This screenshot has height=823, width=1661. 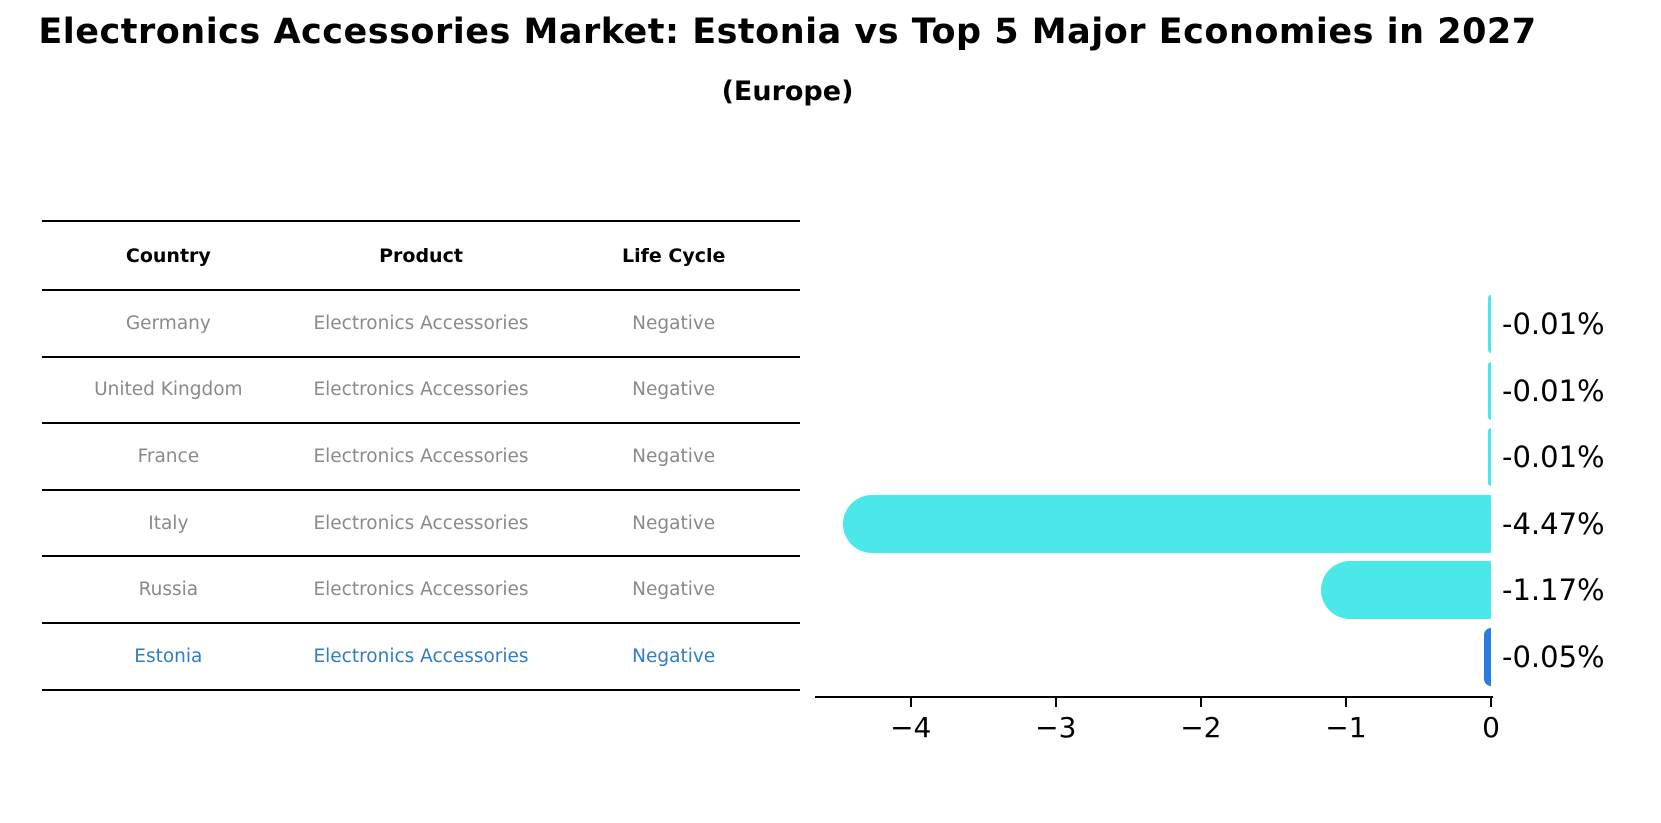 I want to click on bar-united-kingdom, so click(x=1489, y=390).